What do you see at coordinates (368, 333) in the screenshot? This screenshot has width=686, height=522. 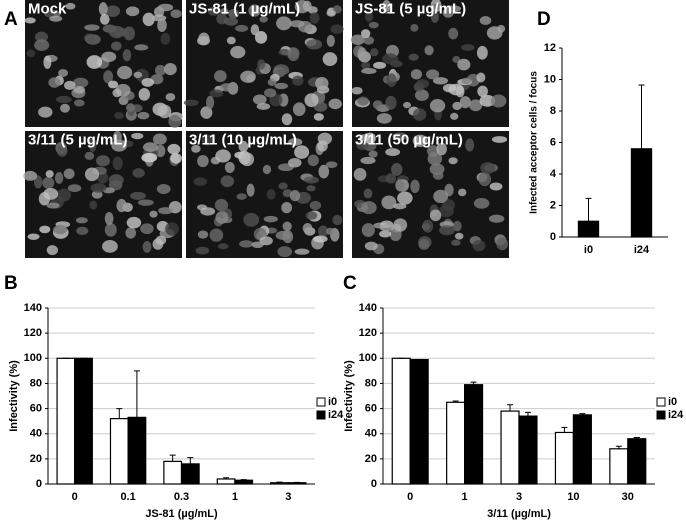 I see `y-tick-label: 120` at bounding box center [368, 333].